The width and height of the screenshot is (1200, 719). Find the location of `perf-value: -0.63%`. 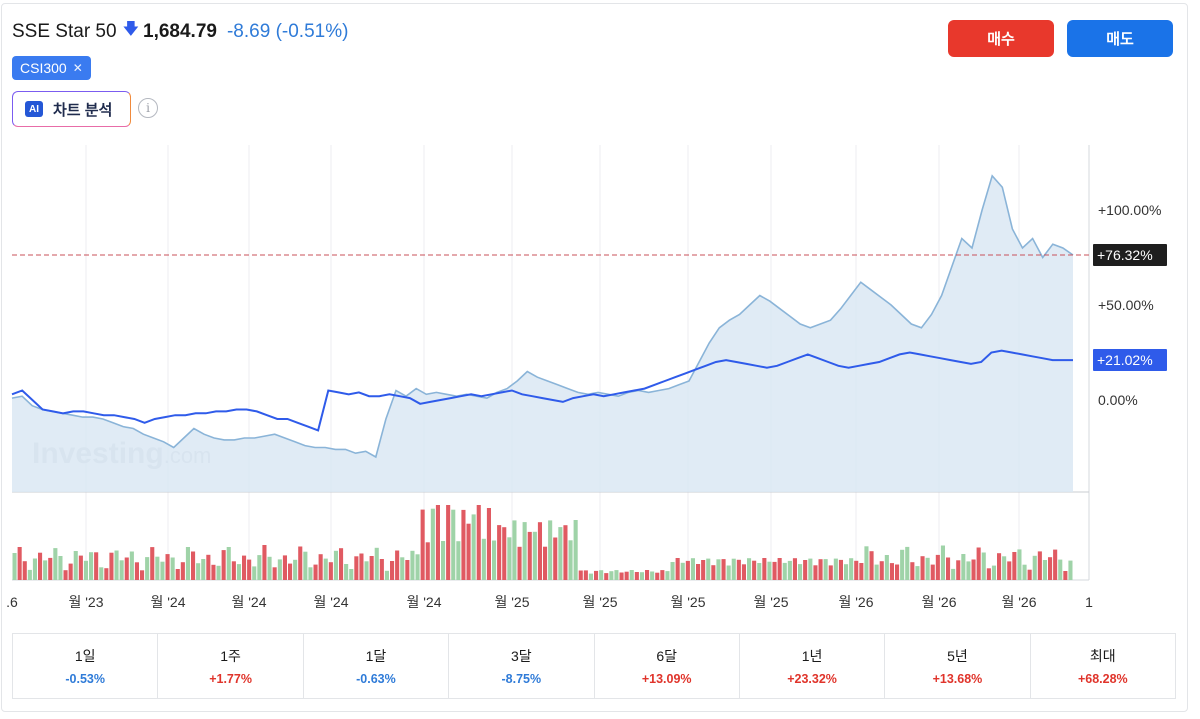

perf-value: -0.63% is located at coordinates (376, 679).